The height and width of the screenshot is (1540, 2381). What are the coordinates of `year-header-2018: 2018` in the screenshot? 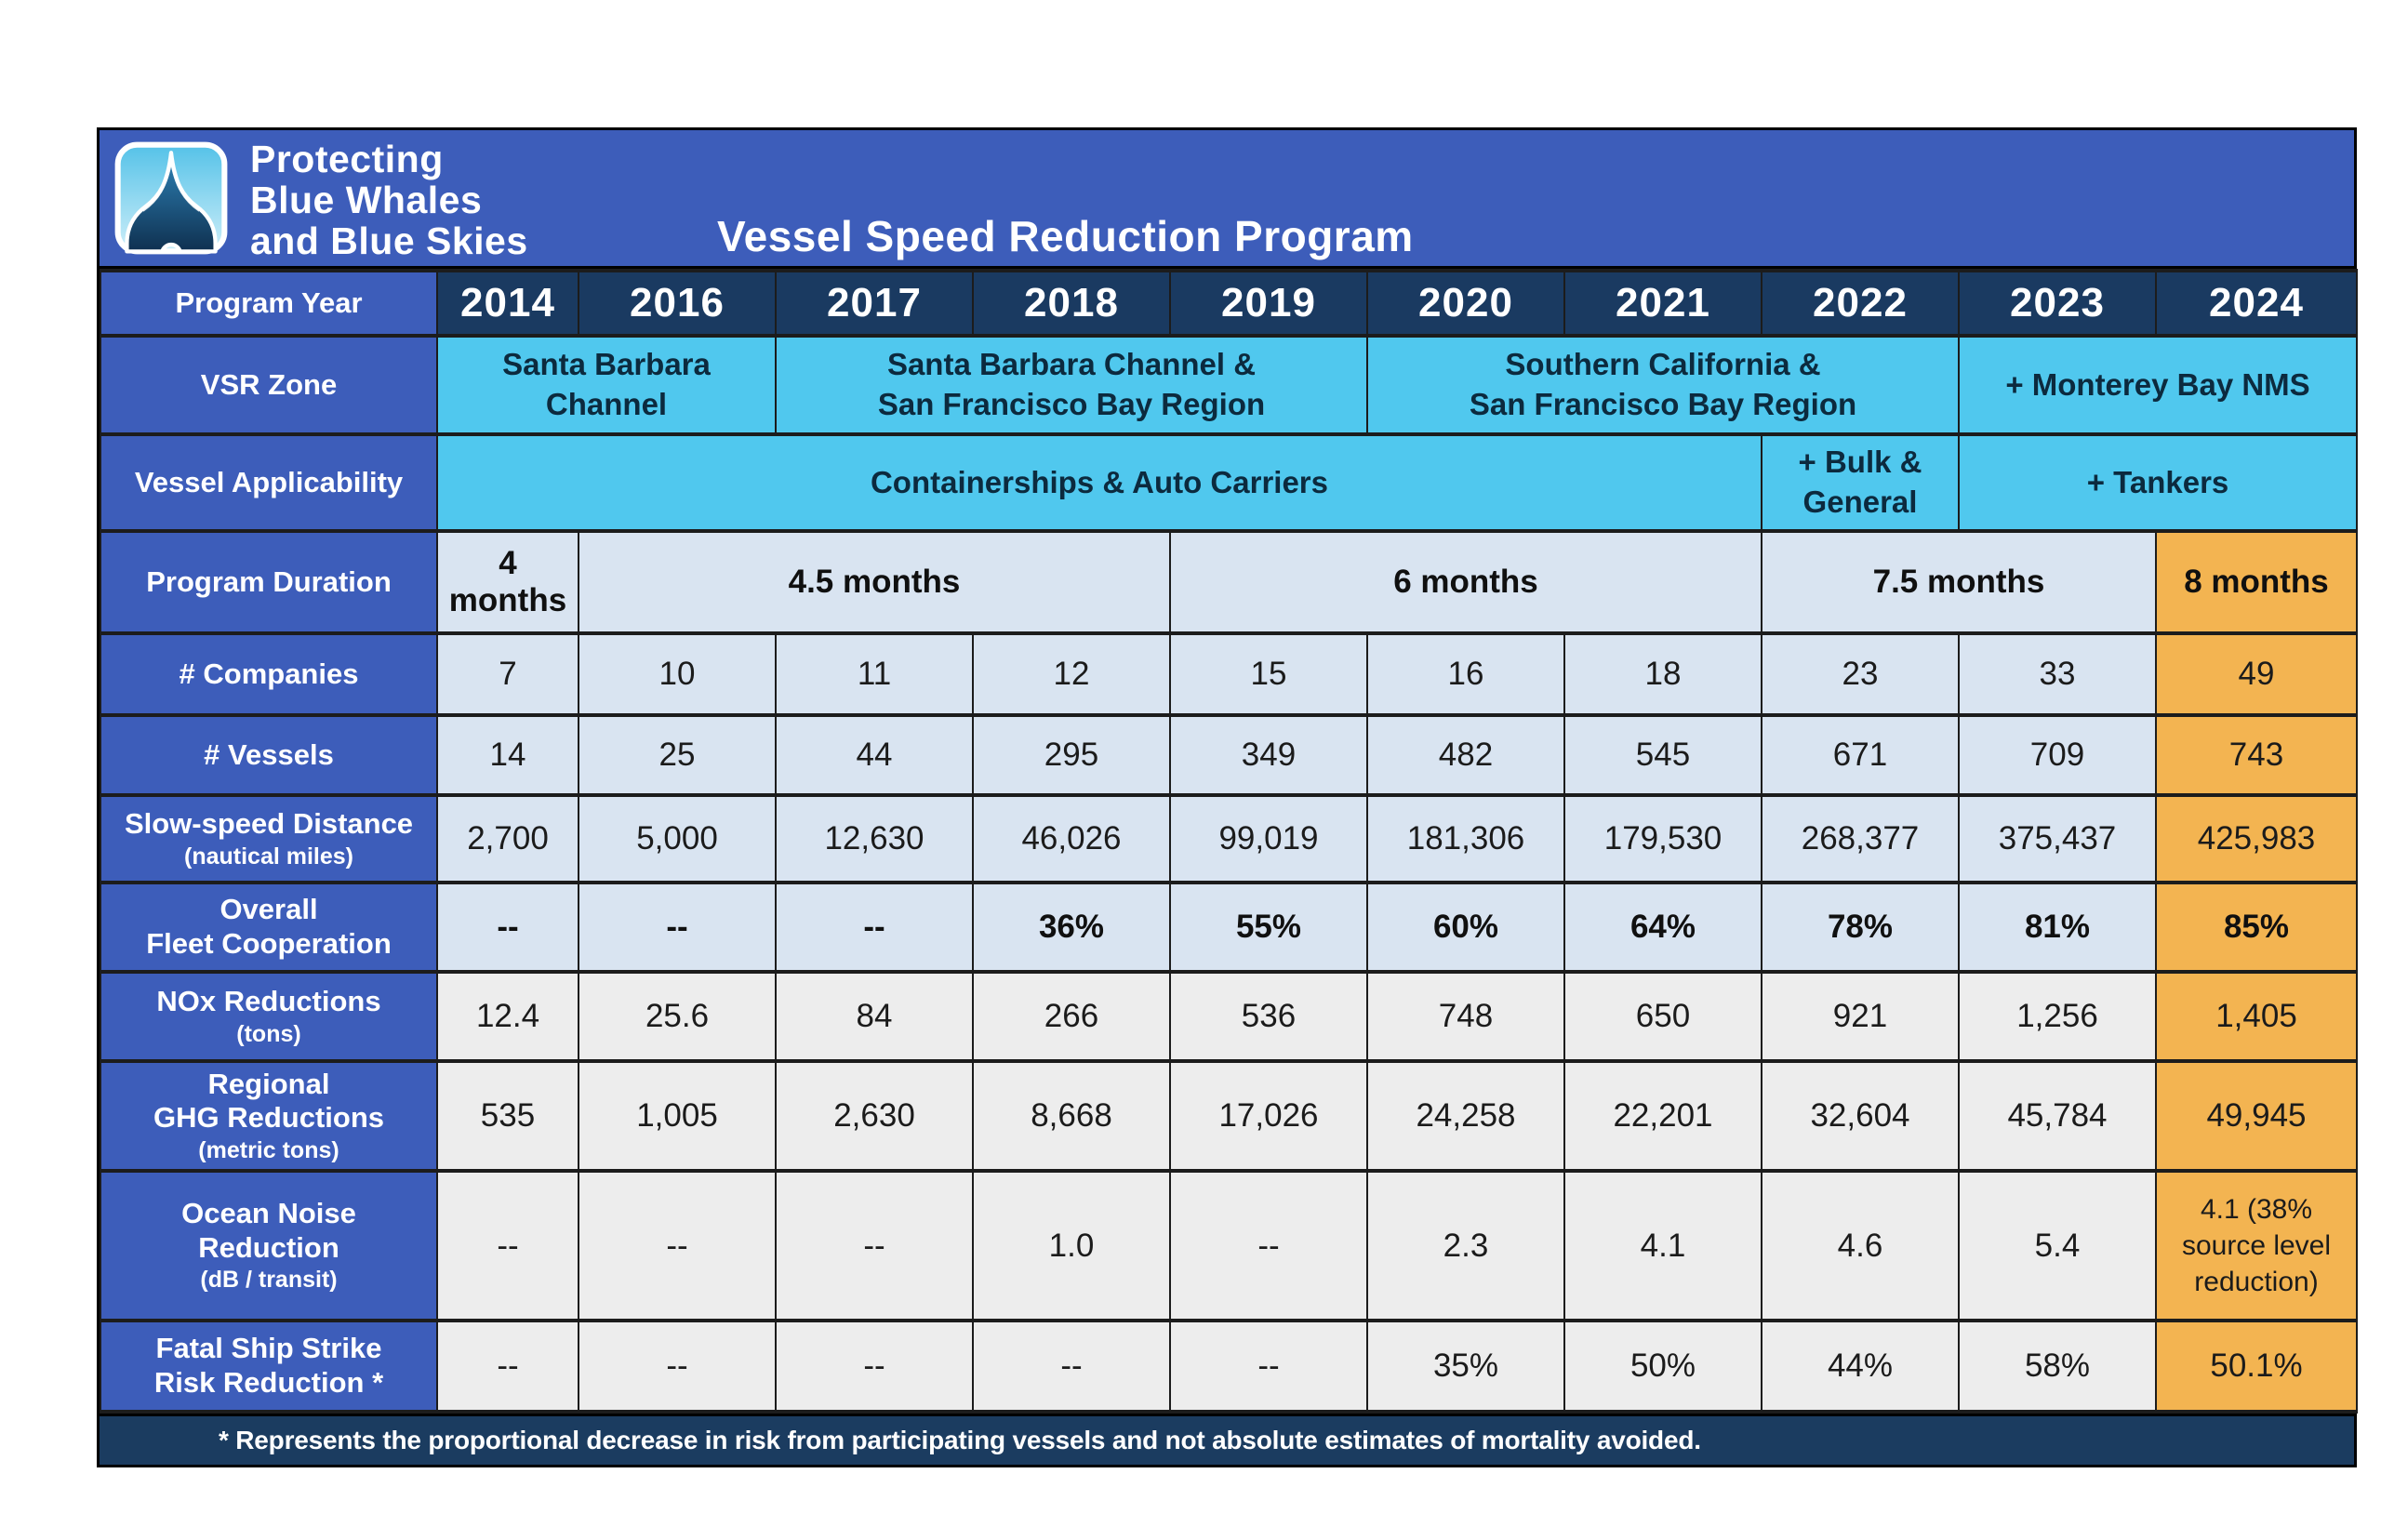 It's located at (1071, 303).